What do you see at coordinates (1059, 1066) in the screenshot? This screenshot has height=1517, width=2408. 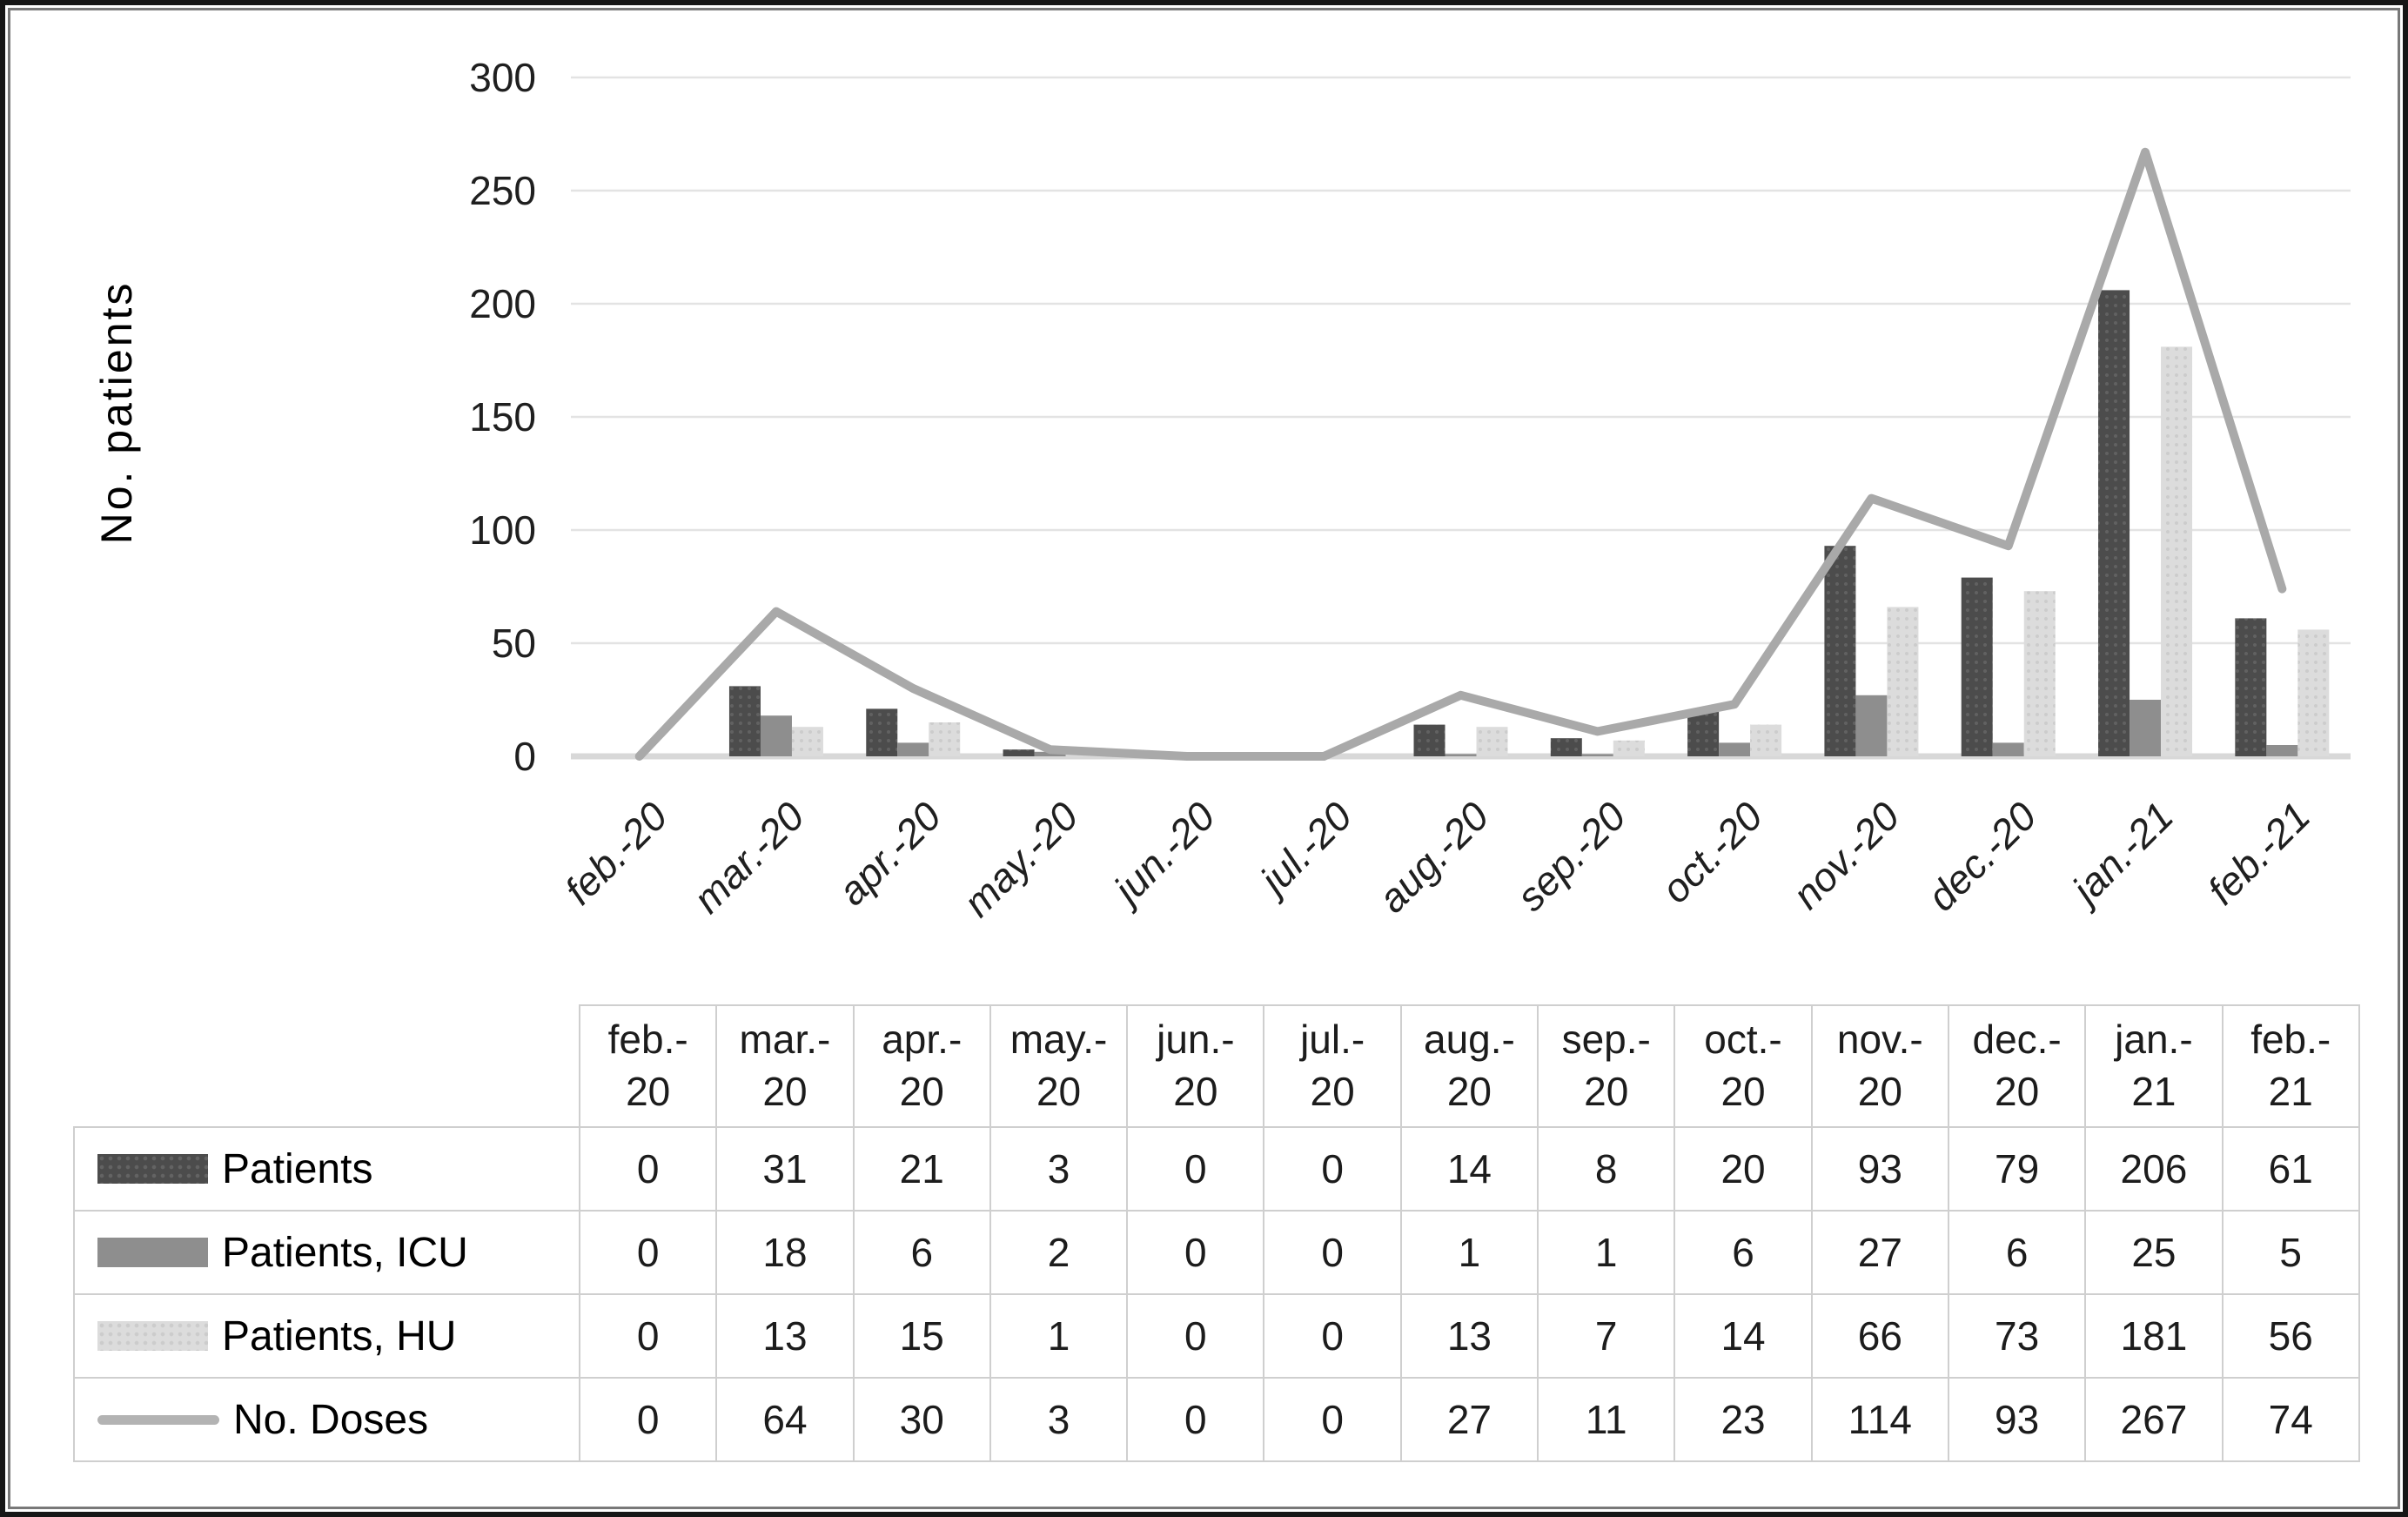 I see `table-header-may.-20: may.- 20` at bounding box center [1059, 1066].